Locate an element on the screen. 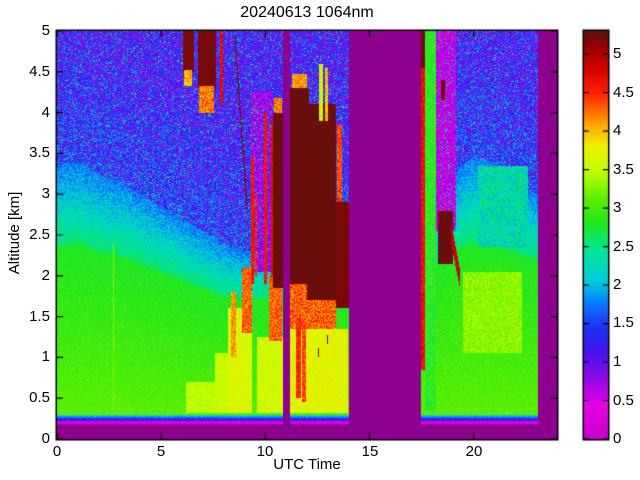  colorbar-tick-label: 2.5 is located at coordinates (623, 246).